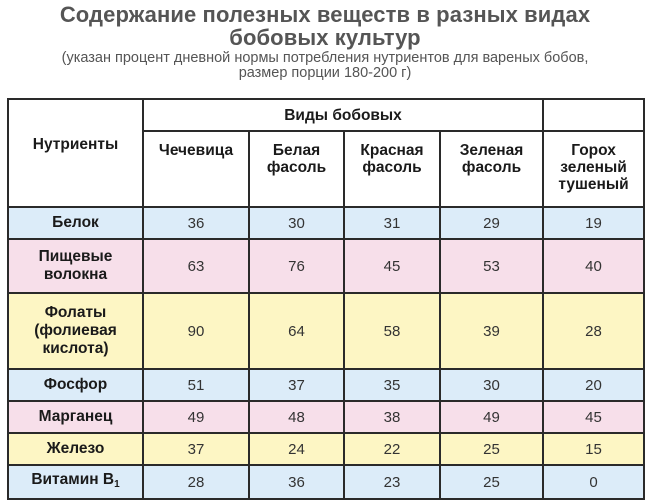  I want to click on nutrient-name: Белок, so click(75, 222).